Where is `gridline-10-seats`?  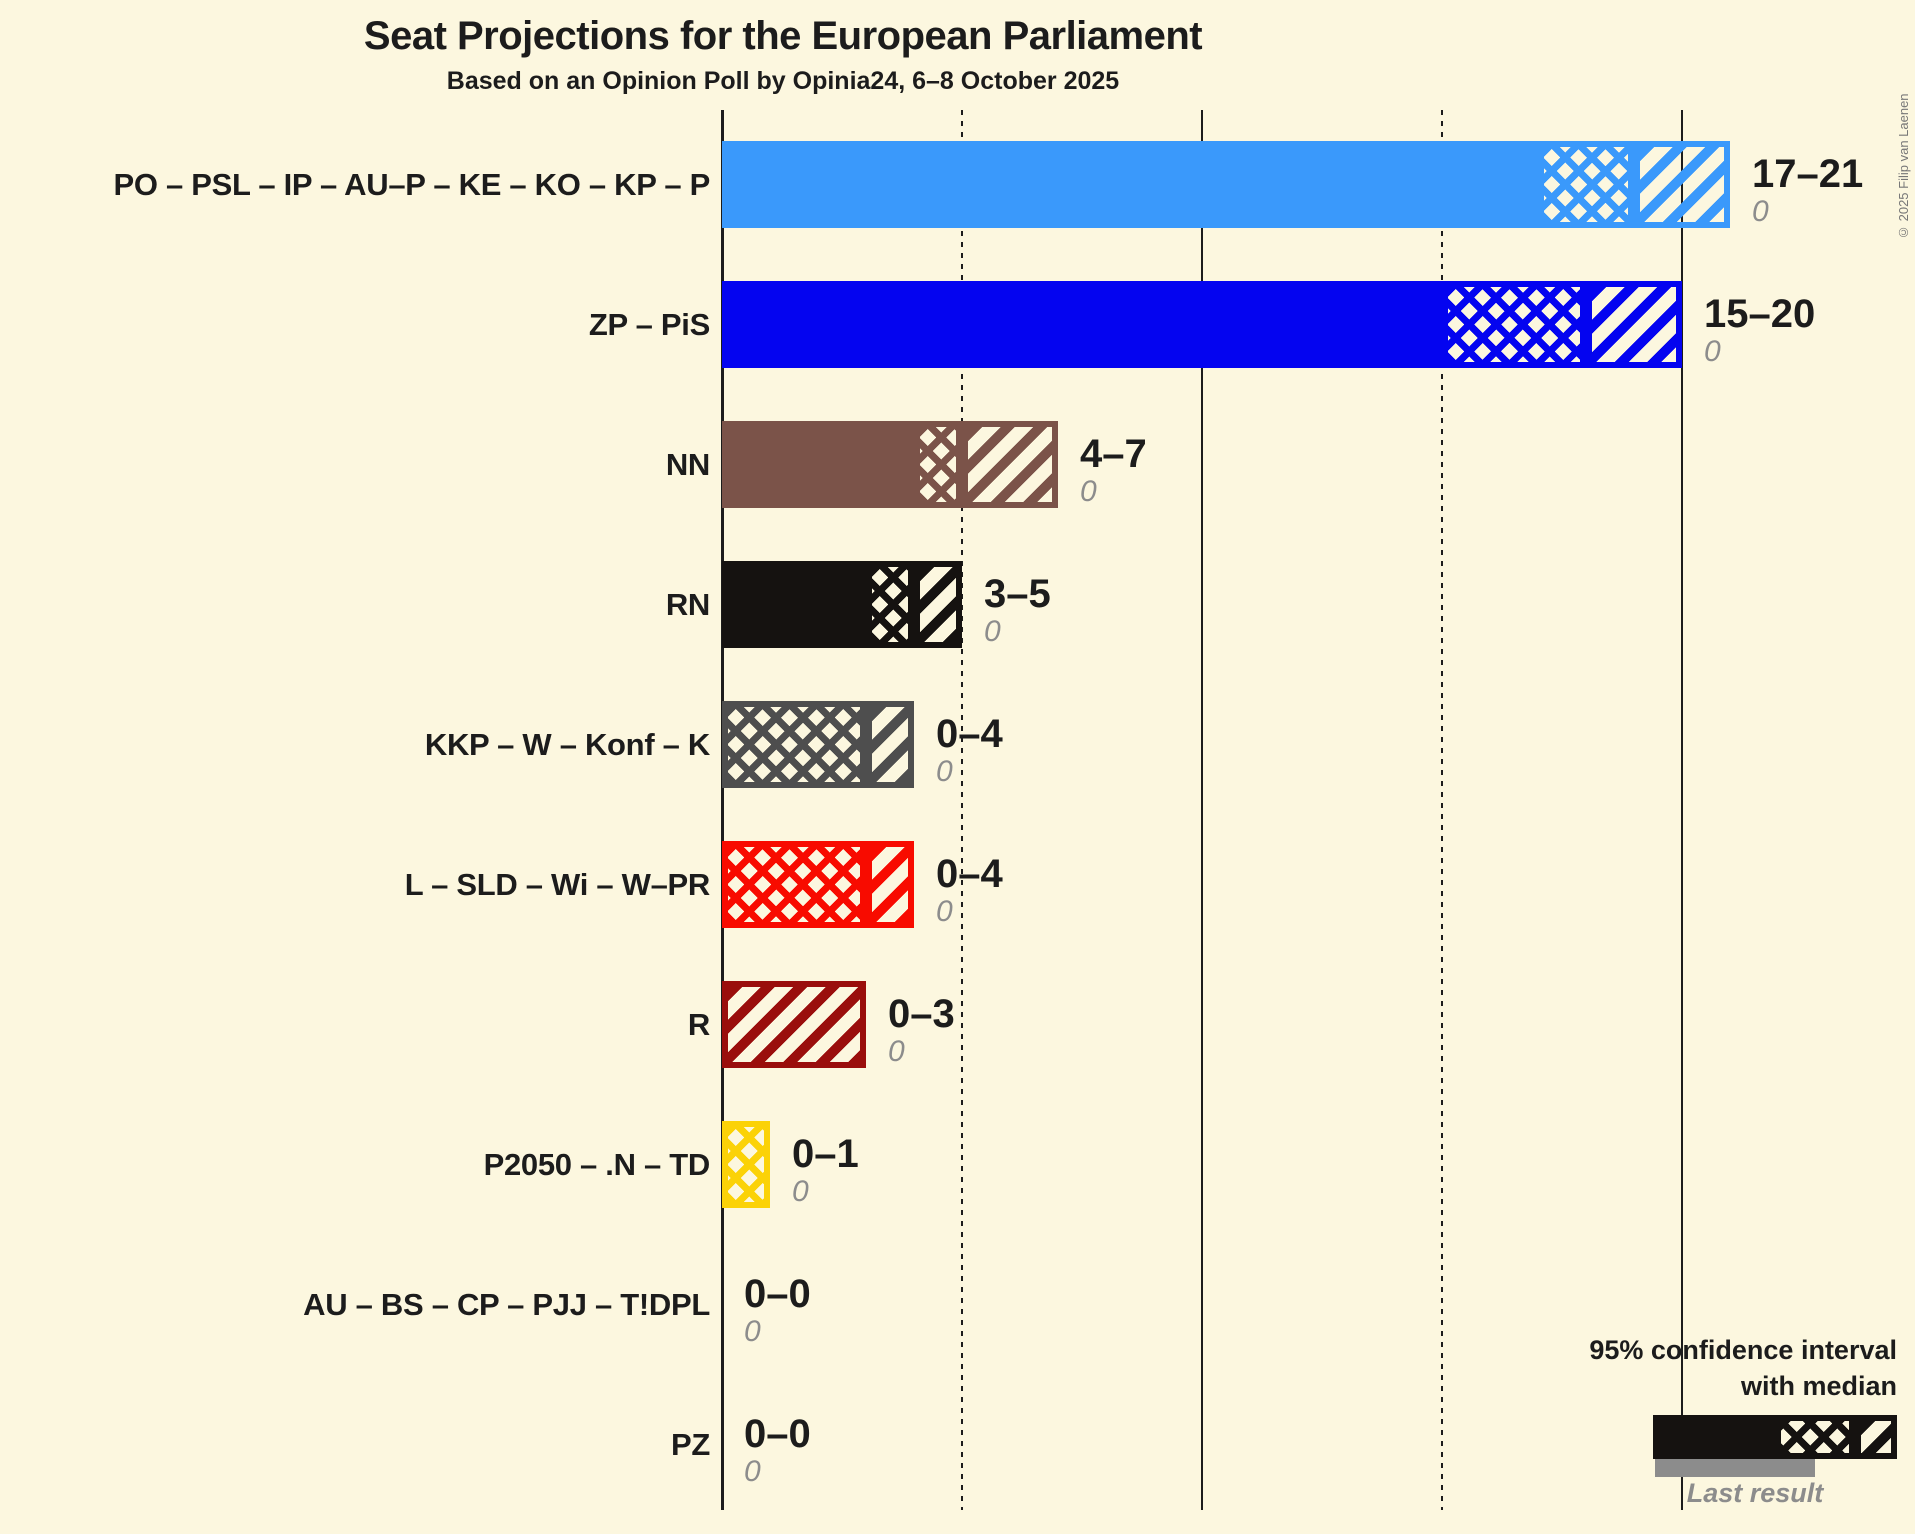
gridline-10-seats is located at coordinates (1202, 810).